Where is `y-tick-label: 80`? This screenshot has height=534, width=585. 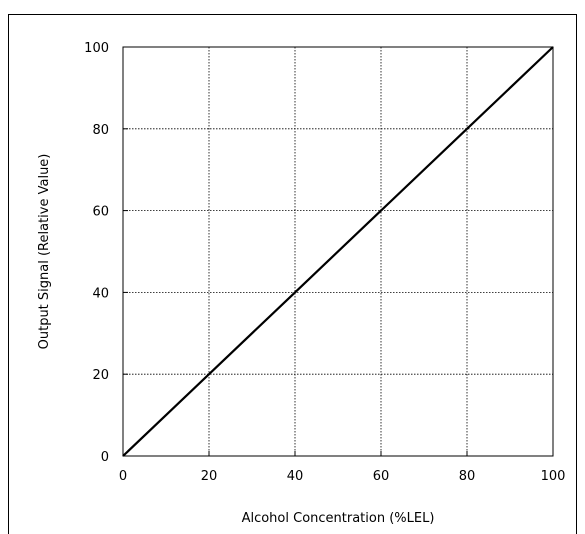
y-tick-label: 80 is located at coordinates (100, 130).